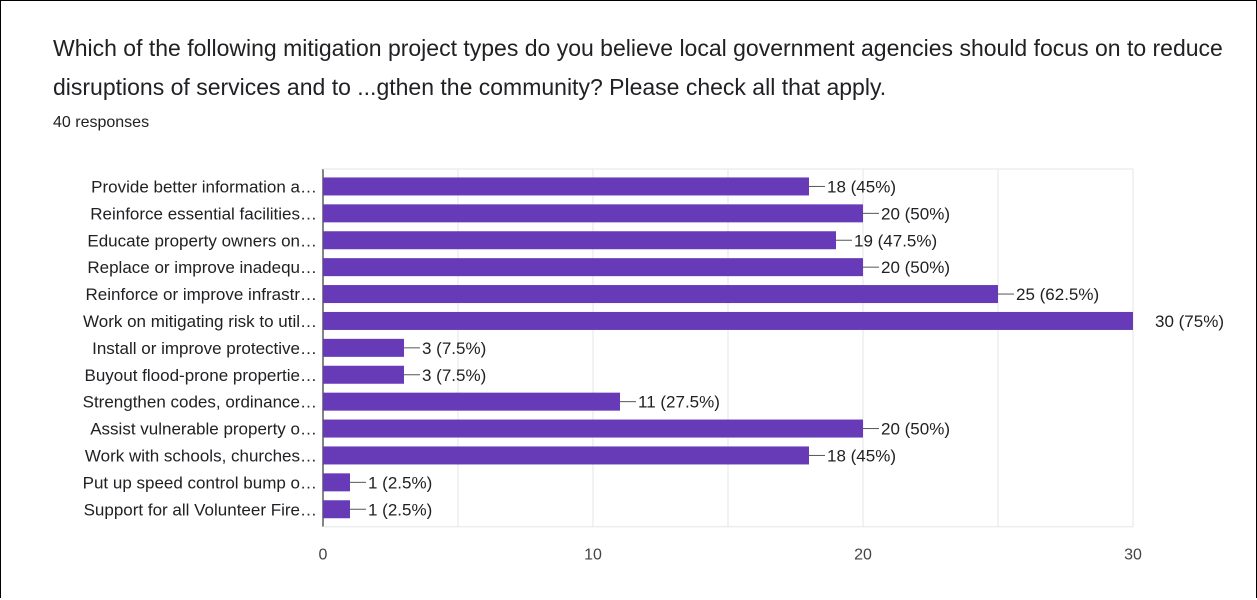 This screenshot has height=600, width=1257. What do you see at coordinates (593, 555) in the screenshot?
I see `x-tick-label: 10` at bounding box center [593, 555].